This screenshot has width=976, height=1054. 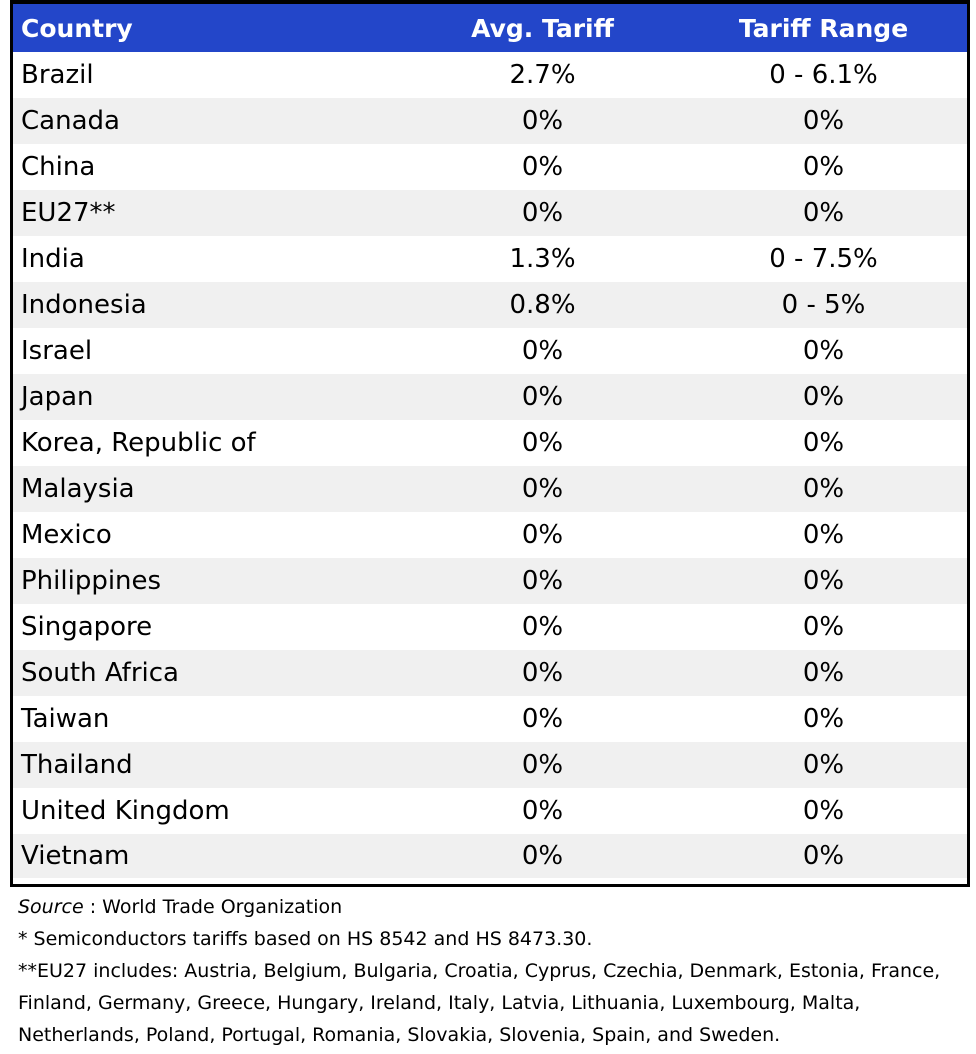 I want to click on table-row: China 0% 0%, so click(x=490, y=167).